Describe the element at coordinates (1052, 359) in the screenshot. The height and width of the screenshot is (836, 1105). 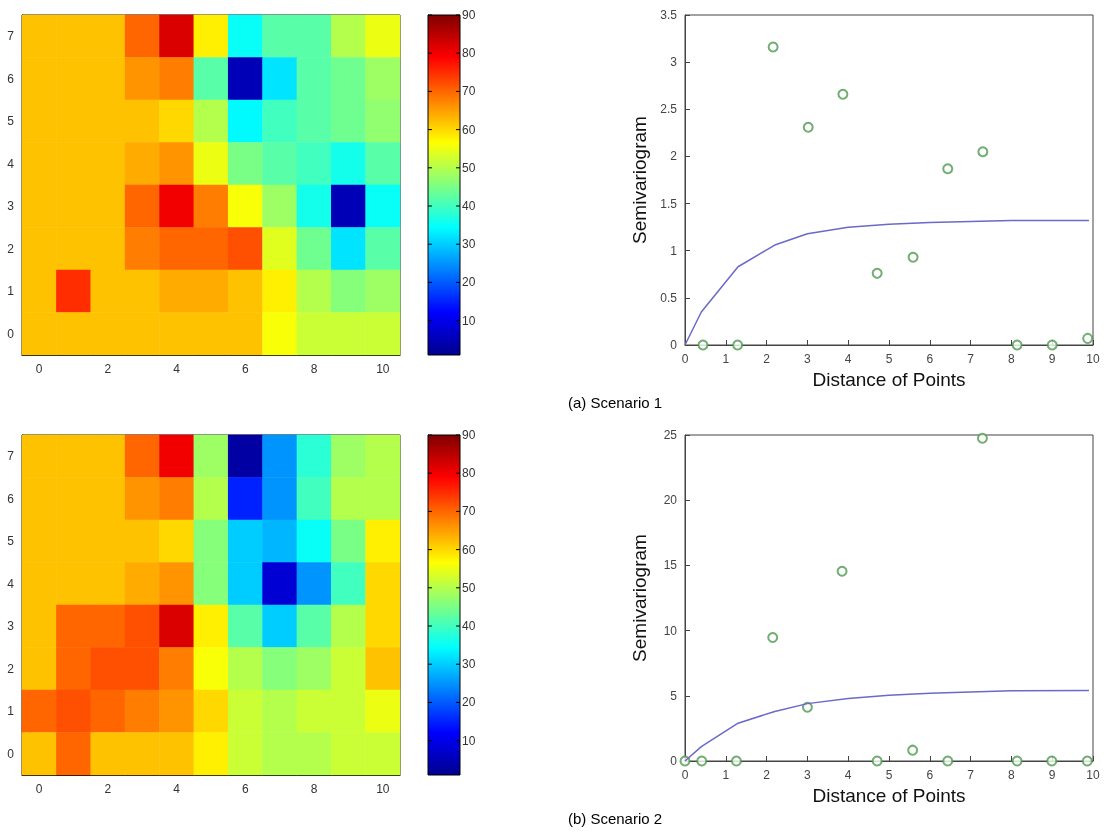
I see `x-tick-label: 9` at that location.